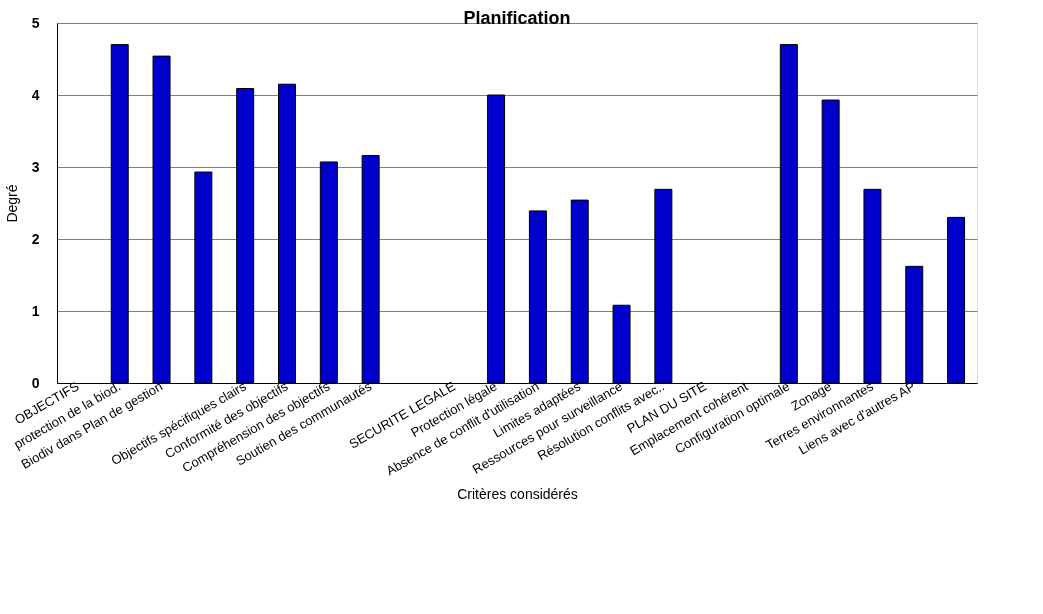 Image resolution: width=1043 pixels, height=614 pixels. What do you see at coordinates (517, 494) in the screenshot?
I see `x-axis-title: Critères considérés` at bounding box center [517, 494].